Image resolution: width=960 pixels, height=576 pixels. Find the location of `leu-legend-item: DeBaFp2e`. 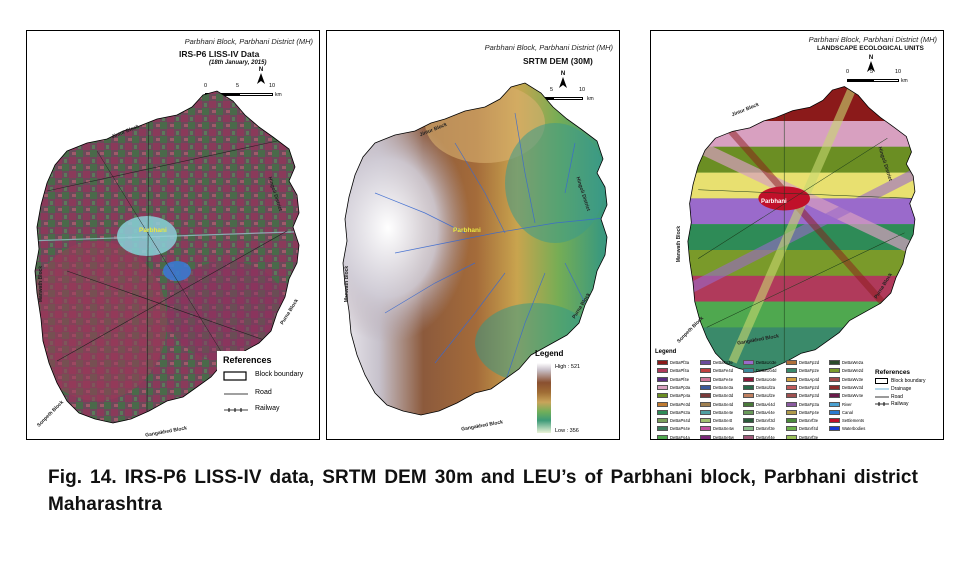

leu-legend-item: DeBaFp2e is located at coordinates (810, 371).